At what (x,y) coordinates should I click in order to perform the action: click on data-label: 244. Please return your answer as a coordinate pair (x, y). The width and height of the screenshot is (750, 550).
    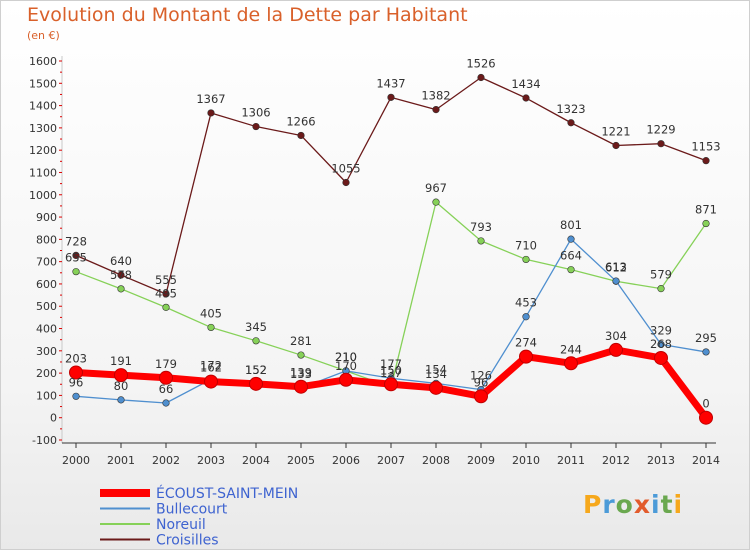
    Looking at the image, I should click on (571, 349).